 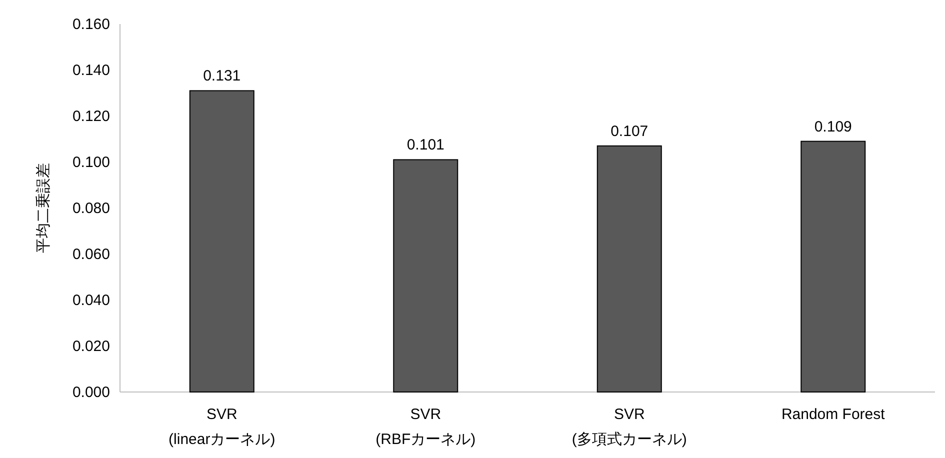 What do you see at coordinates (222, 76) in the screenshot?
I see `data-label: 0.131` at bounding box center [222, 76].